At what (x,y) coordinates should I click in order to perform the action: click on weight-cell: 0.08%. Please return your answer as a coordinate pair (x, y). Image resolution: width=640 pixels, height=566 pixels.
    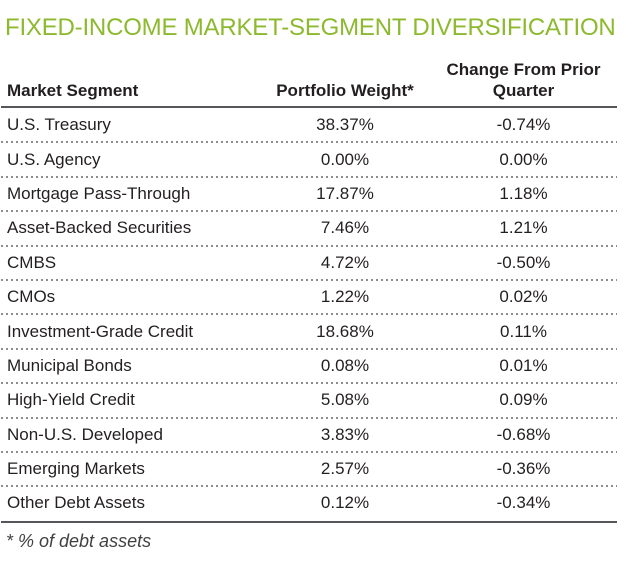
    Looking at the image, I should click on (345, 365).